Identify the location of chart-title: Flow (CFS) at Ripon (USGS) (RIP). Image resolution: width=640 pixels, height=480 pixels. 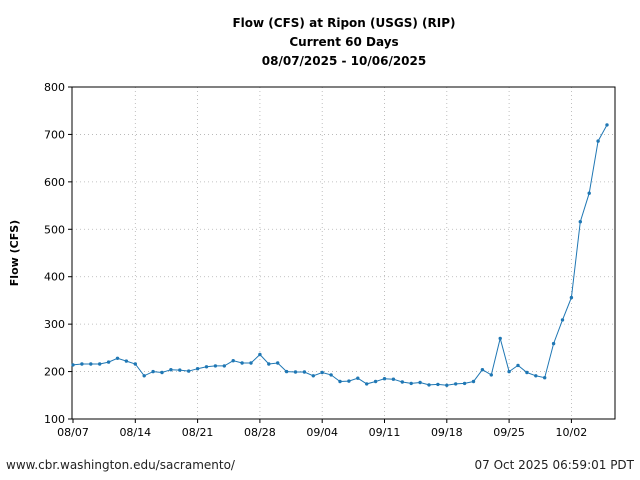
(344, 23).